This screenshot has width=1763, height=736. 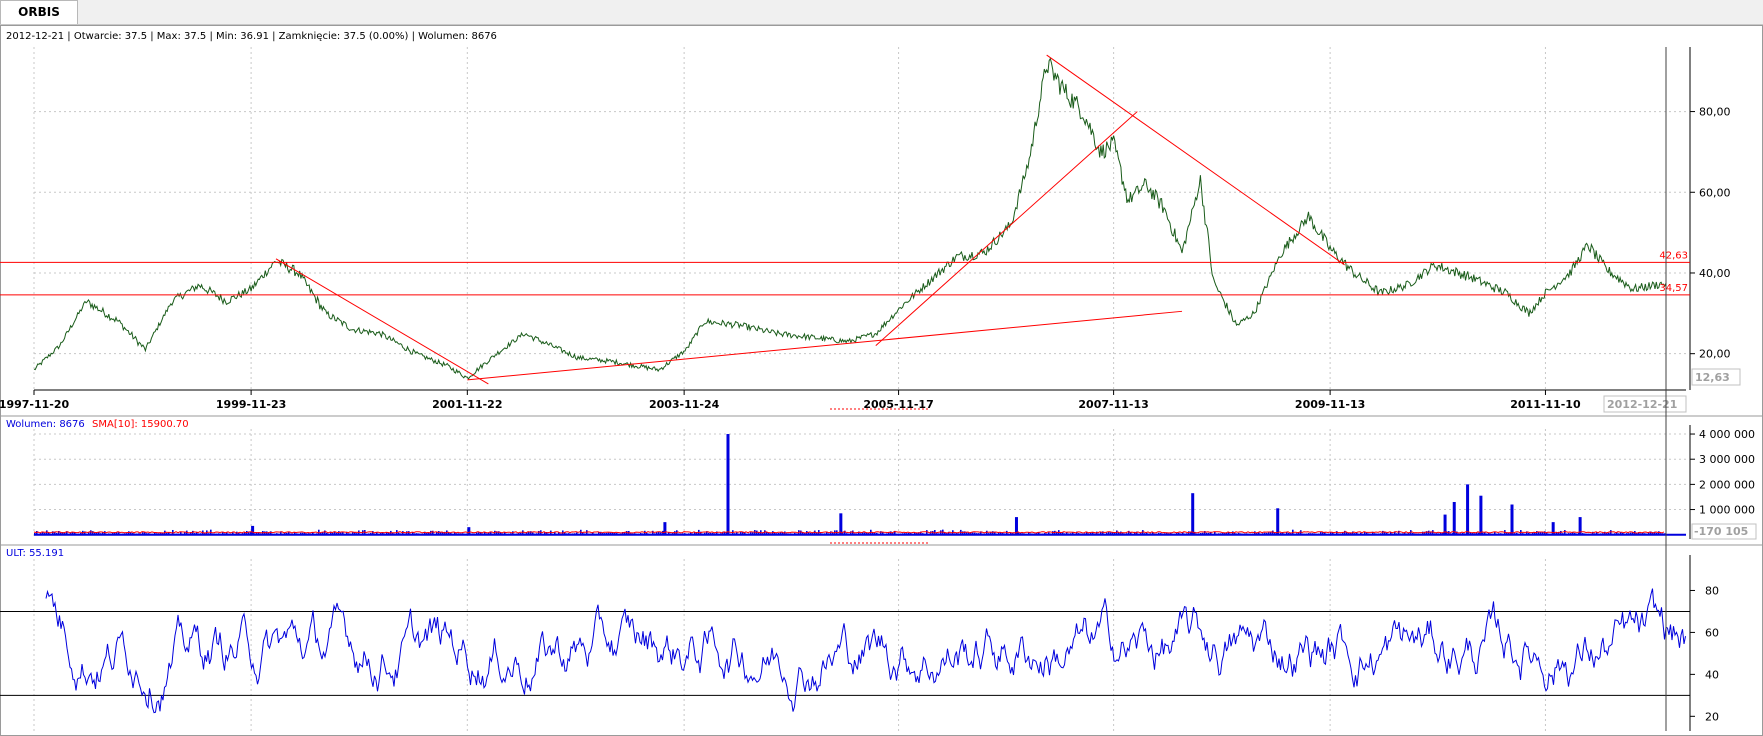 What do you see at coordinates (1673, 255) in the screenshot?
I see `price-level-label: 42,63` at bounding box center [1673, 255].